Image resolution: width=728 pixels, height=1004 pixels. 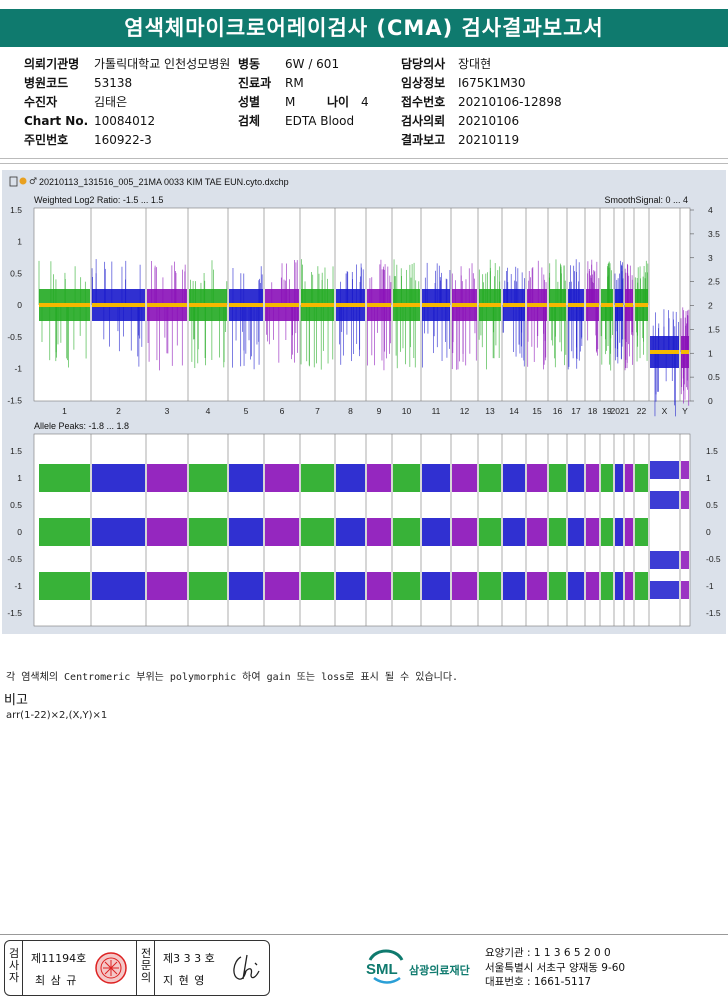 I want to click on bottom-panel-title: Allele Peaks: -1.8 ... 1.8, so click(x=81, y=426).